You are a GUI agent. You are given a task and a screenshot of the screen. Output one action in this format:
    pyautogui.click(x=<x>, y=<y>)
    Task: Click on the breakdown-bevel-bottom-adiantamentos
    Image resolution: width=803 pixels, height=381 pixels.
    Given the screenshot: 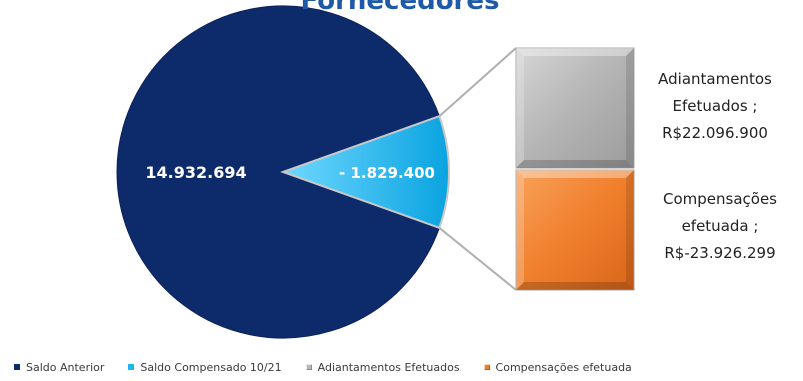 What is the action you would take?
    pyautogui.click(x=575, y=164)
    